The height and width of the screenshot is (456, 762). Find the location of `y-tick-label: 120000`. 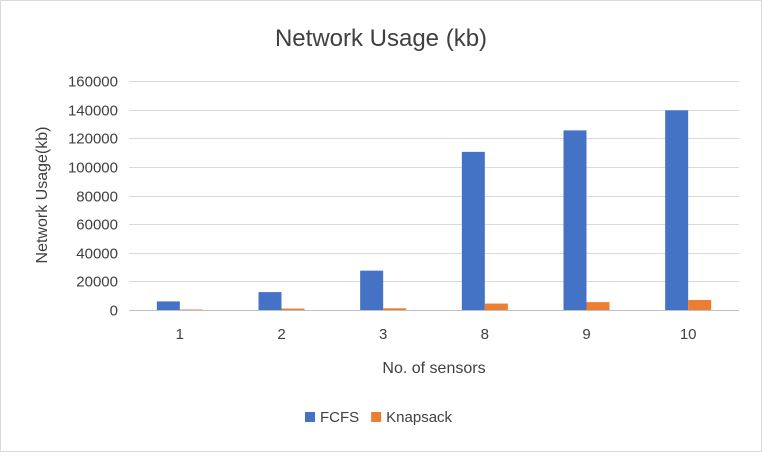

y-tick-label: 120000 is located at coordinates (93, 139).